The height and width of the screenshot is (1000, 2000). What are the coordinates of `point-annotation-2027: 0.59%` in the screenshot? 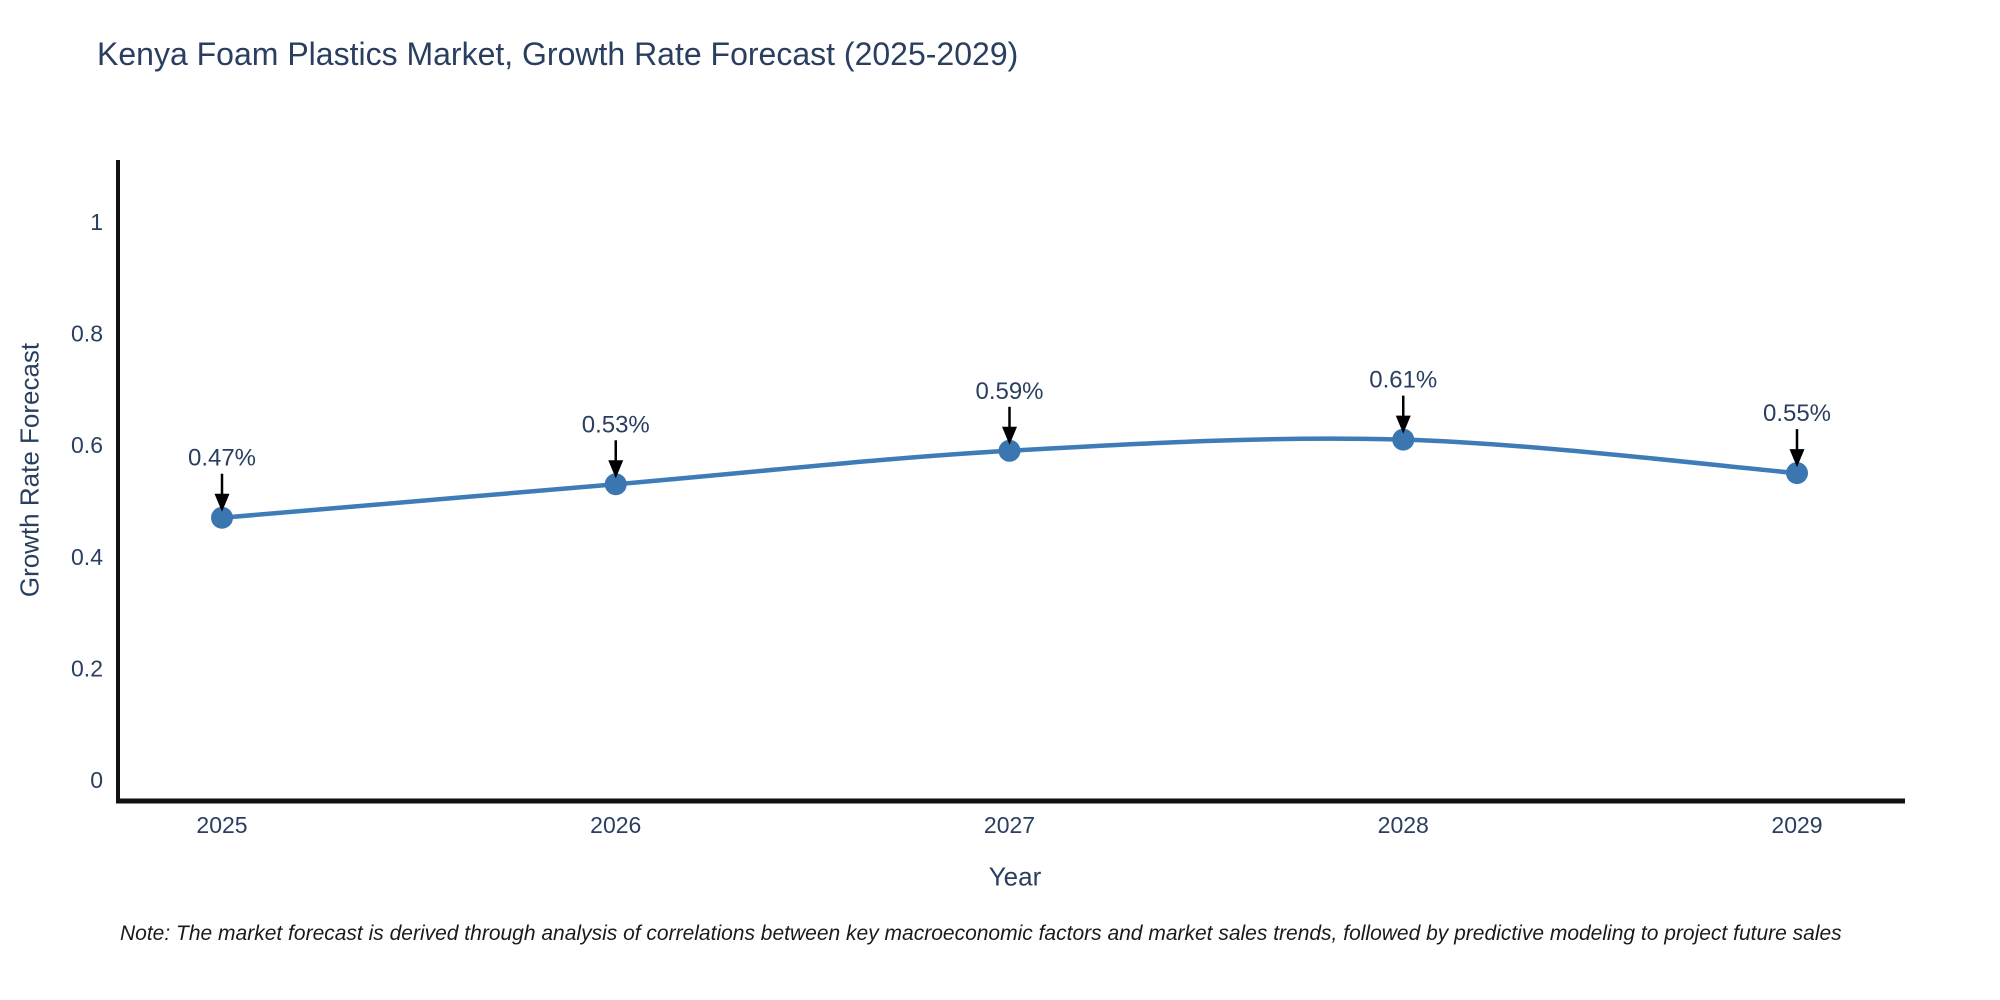 It's located at (1009, 391).